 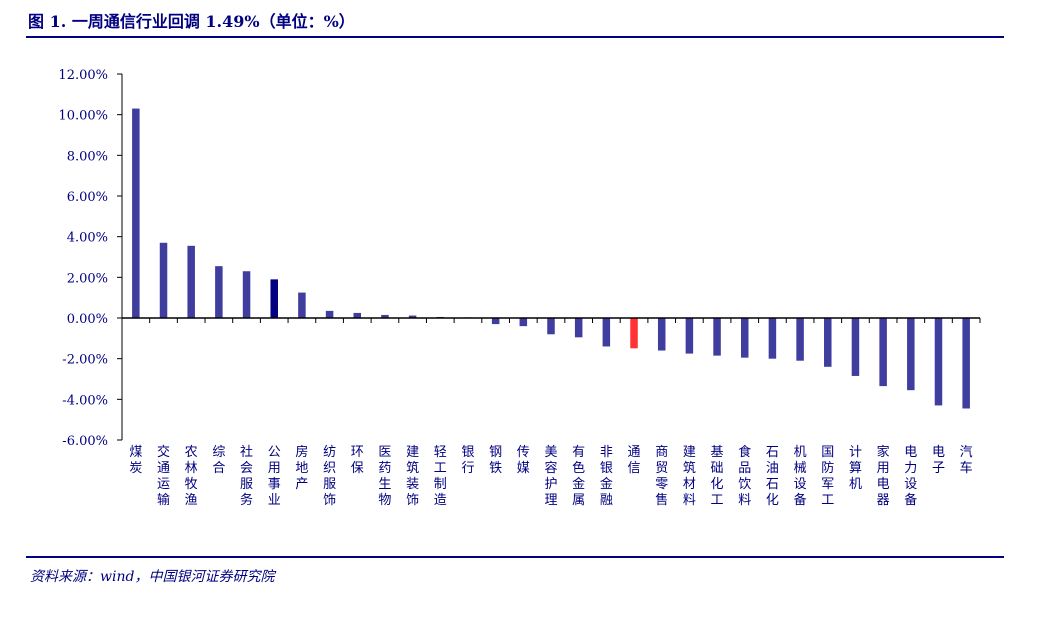 What do you see at coordinates (85, 441) in the screenshot?
I see `y-tick-label: -6.00%` at bounding box center [85, 441].